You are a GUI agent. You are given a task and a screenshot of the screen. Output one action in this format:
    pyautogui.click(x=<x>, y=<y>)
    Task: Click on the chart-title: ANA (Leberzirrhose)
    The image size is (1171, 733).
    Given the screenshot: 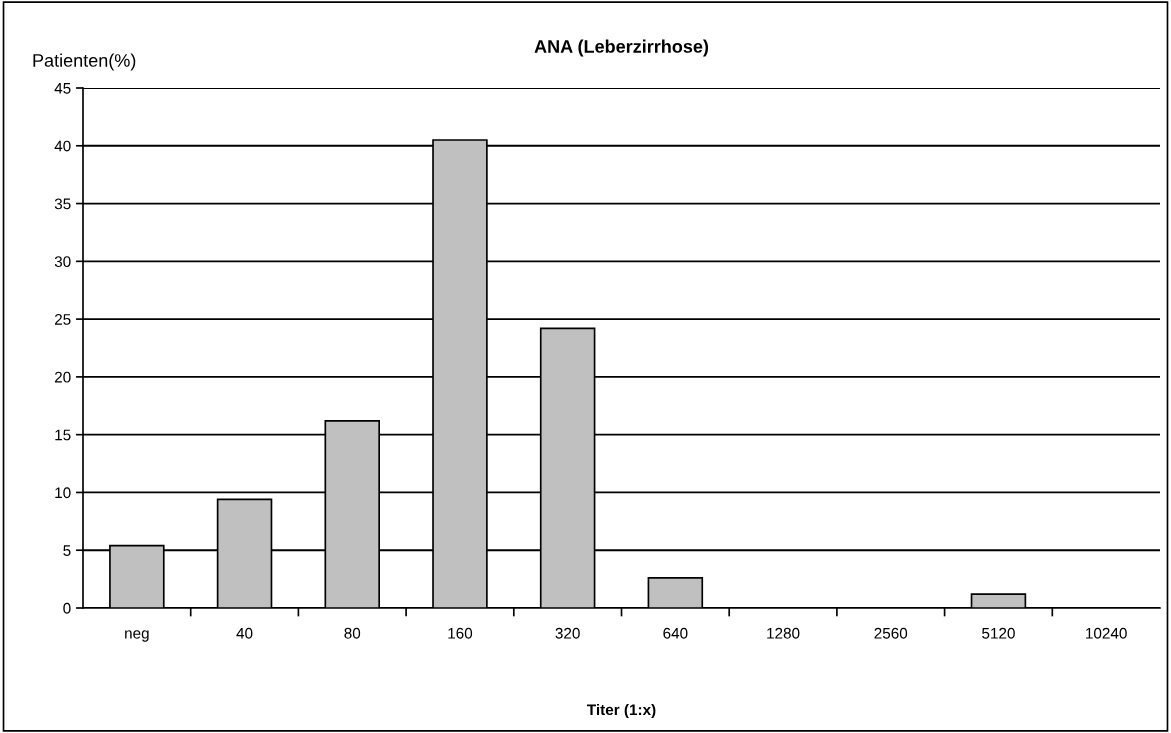 What is the action you would take?
    pyautogui.click(x=621, y=48)
    